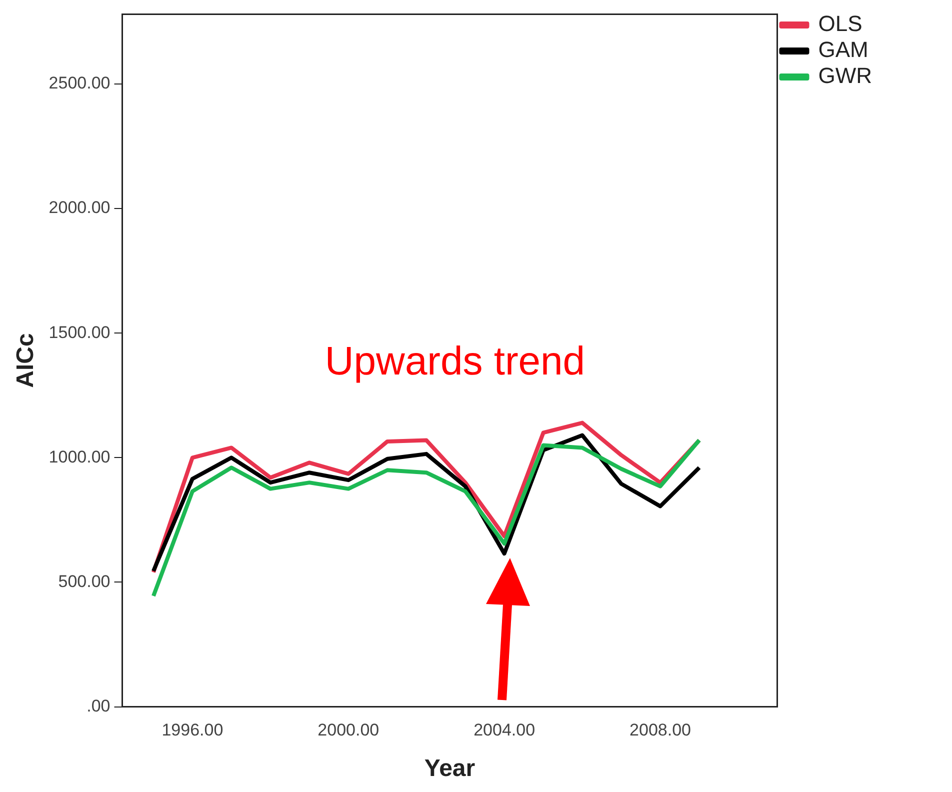 This screenshot has width=952, height=792. What do you see at coordinates (79, 456) in the screenshot?
I see `y-tick-label: 1000.00` at bounding box center [79, 456].